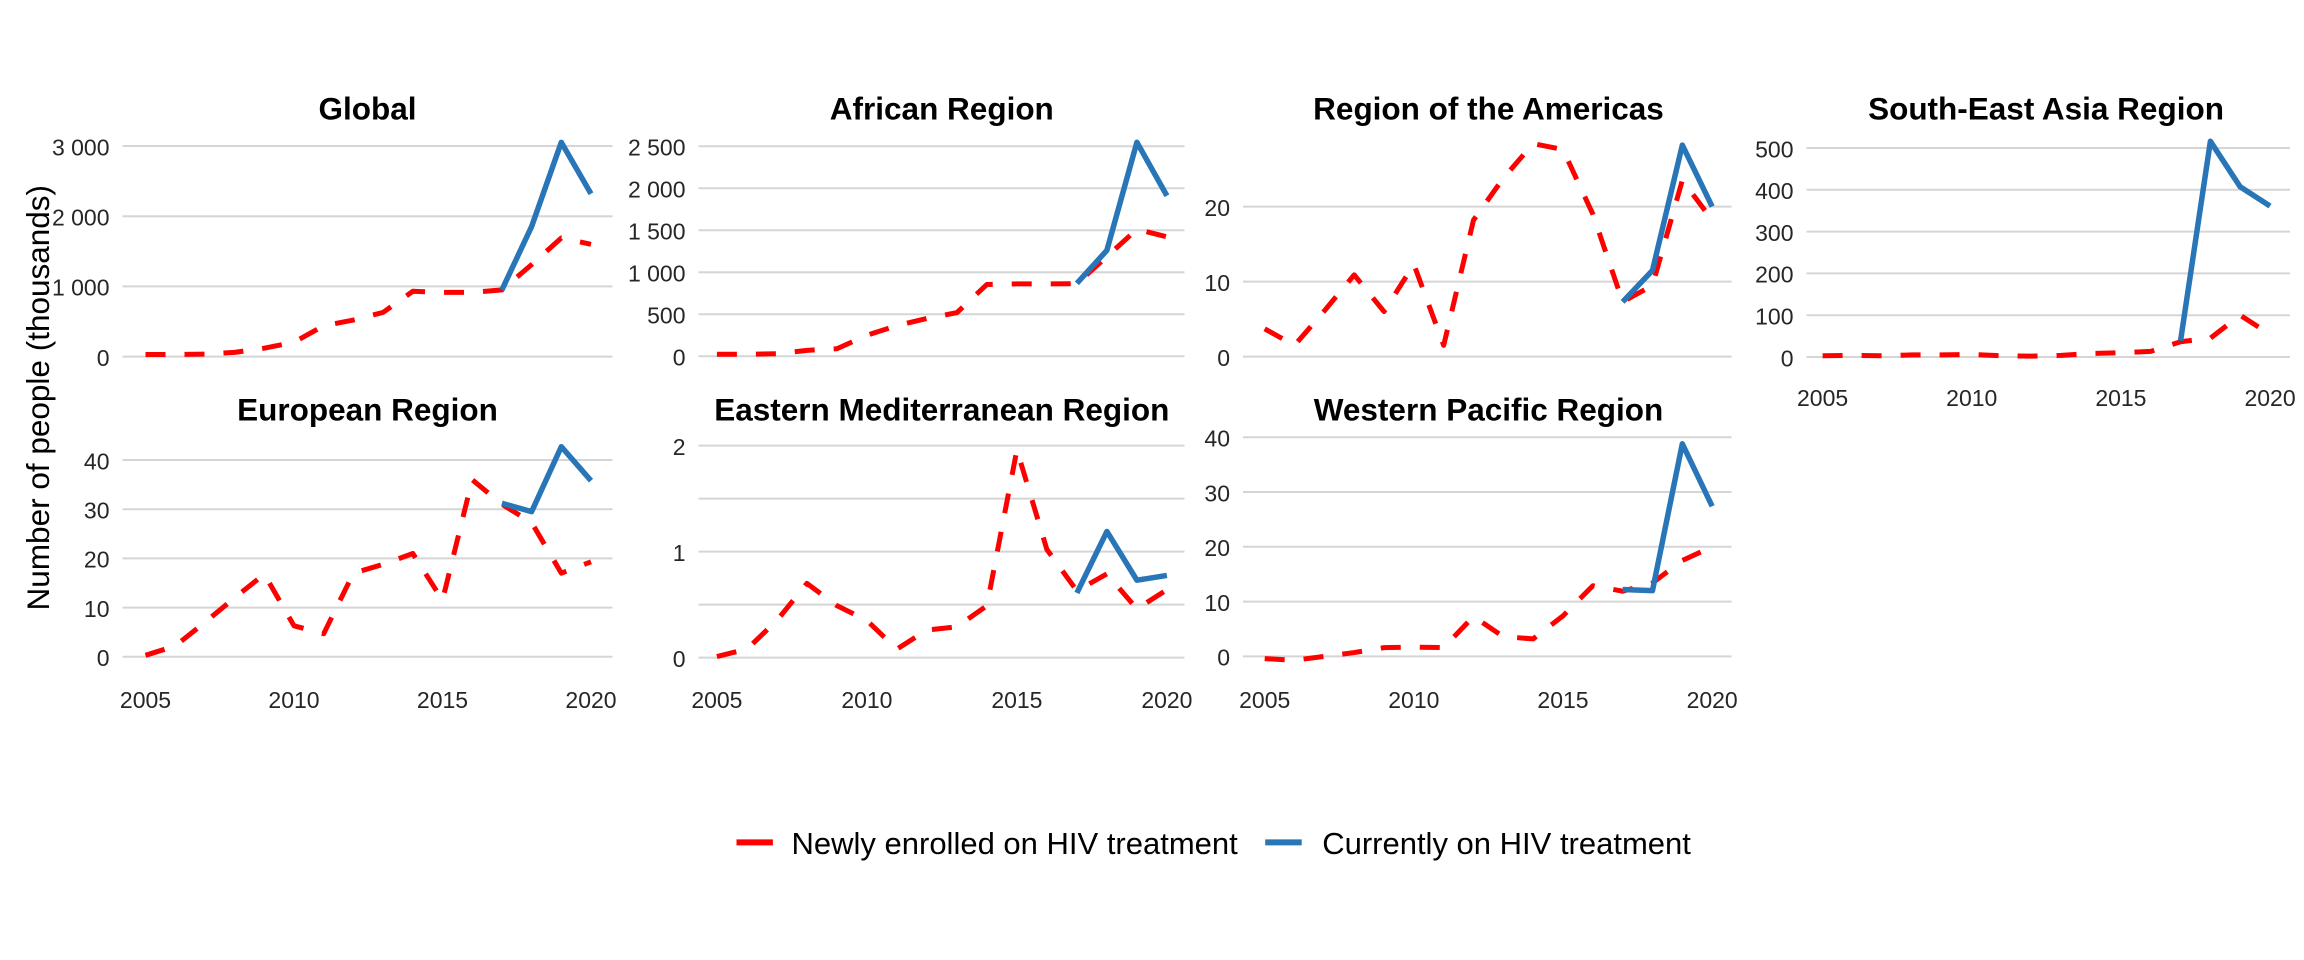 The height and width of the screenshot is (960, 2304). I want to click on svg-text: Currently on HIV treatment, so click(1506, 843).